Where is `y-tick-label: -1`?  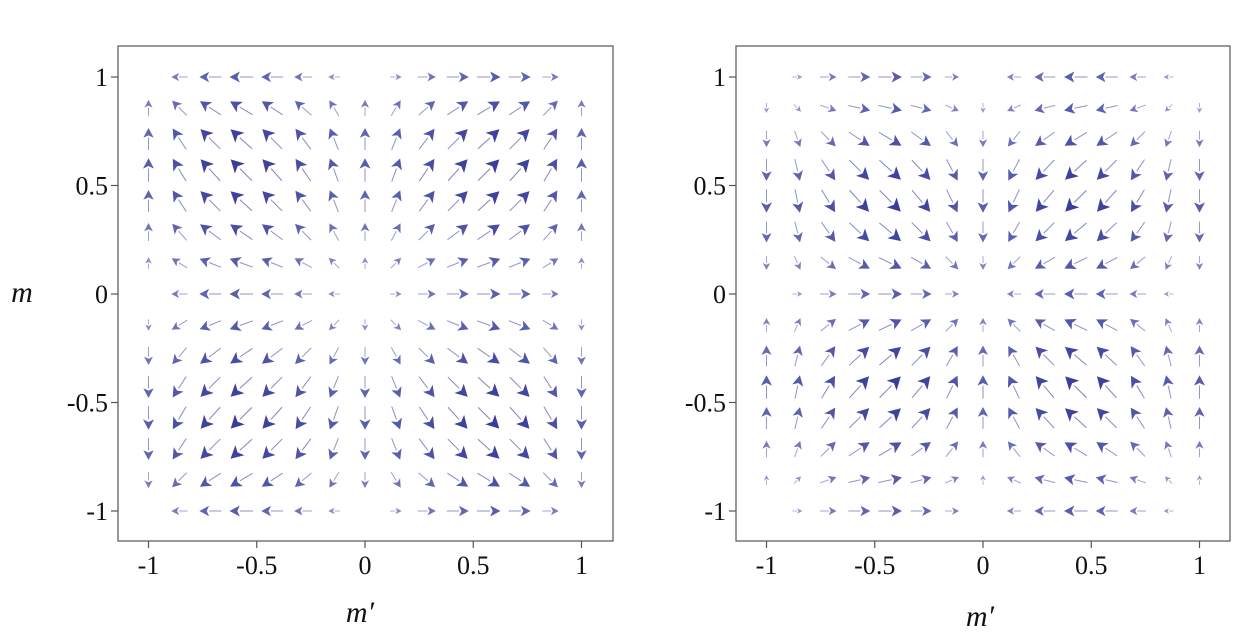
y-tick-label: -1 is located at coordinates (715, 511).